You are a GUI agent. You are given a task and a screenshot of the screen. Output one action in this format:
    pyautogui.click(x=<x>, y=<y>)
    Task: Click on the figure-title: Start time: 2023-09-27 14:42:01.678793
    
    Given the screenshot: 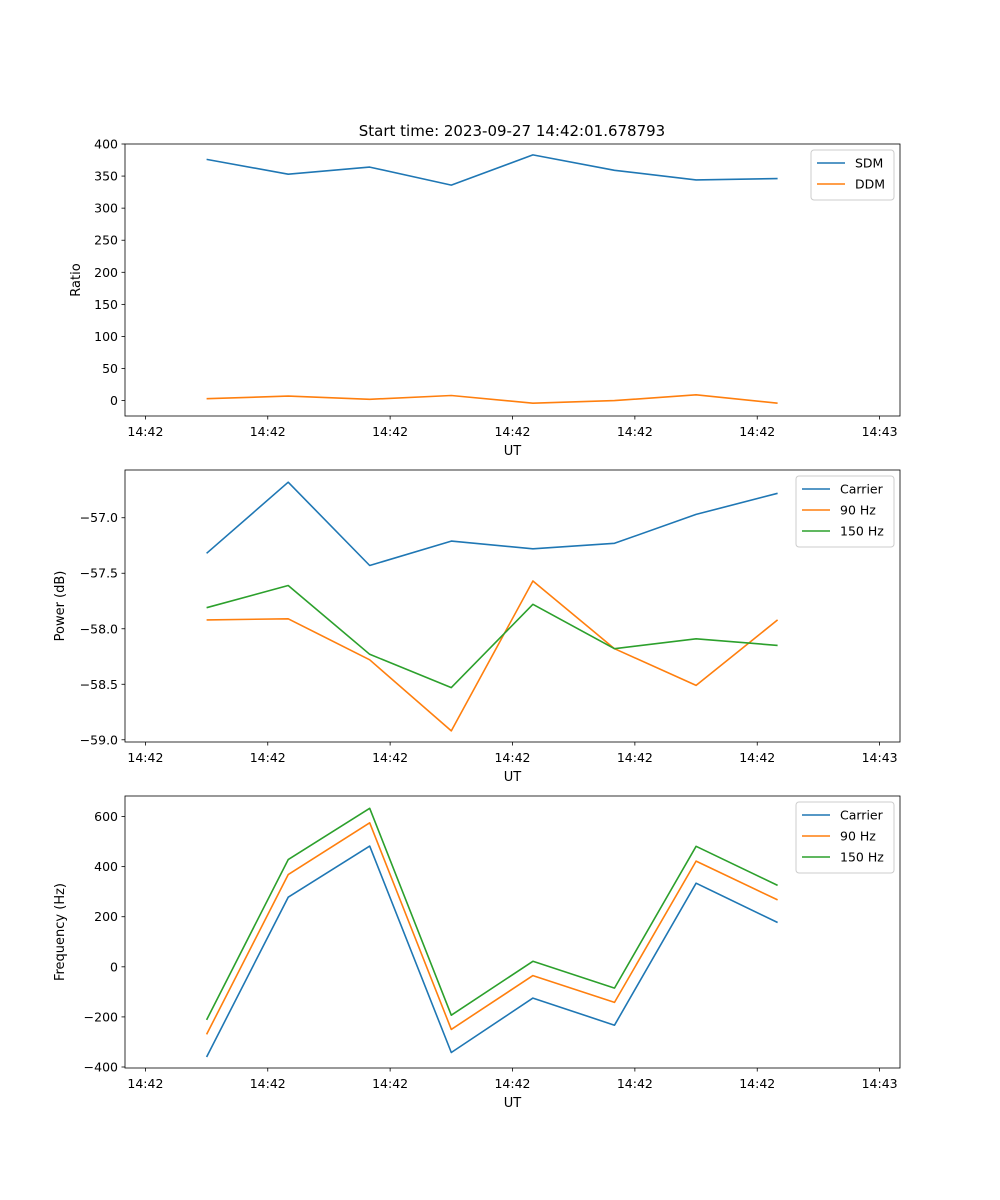 What is the action you would take?
    pyautogui.click(x=512, y=131)
    